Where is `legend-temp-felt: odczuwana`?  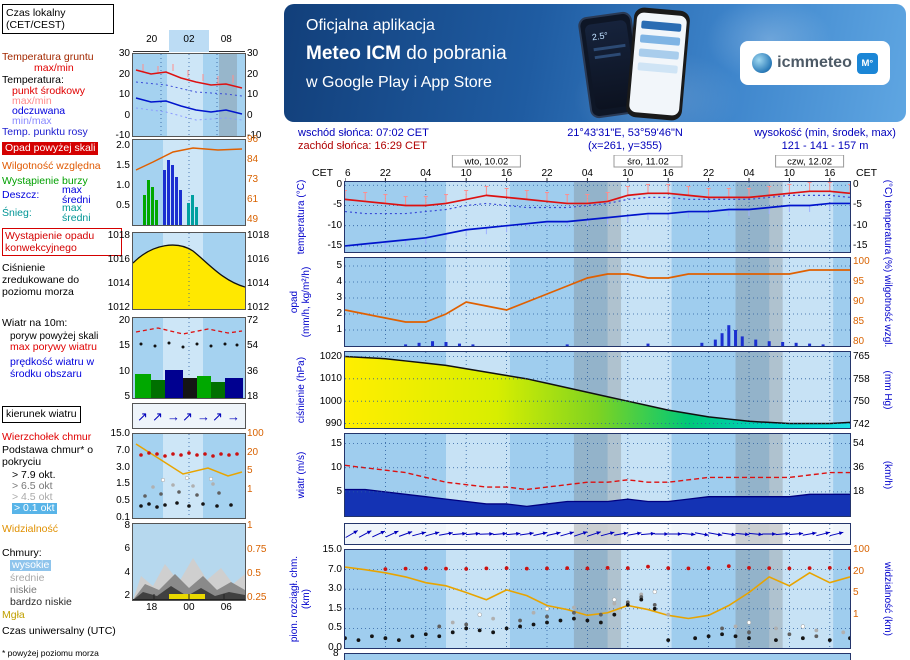
legend-temp-felt: odczuwana is located at coordinates (39, 111).